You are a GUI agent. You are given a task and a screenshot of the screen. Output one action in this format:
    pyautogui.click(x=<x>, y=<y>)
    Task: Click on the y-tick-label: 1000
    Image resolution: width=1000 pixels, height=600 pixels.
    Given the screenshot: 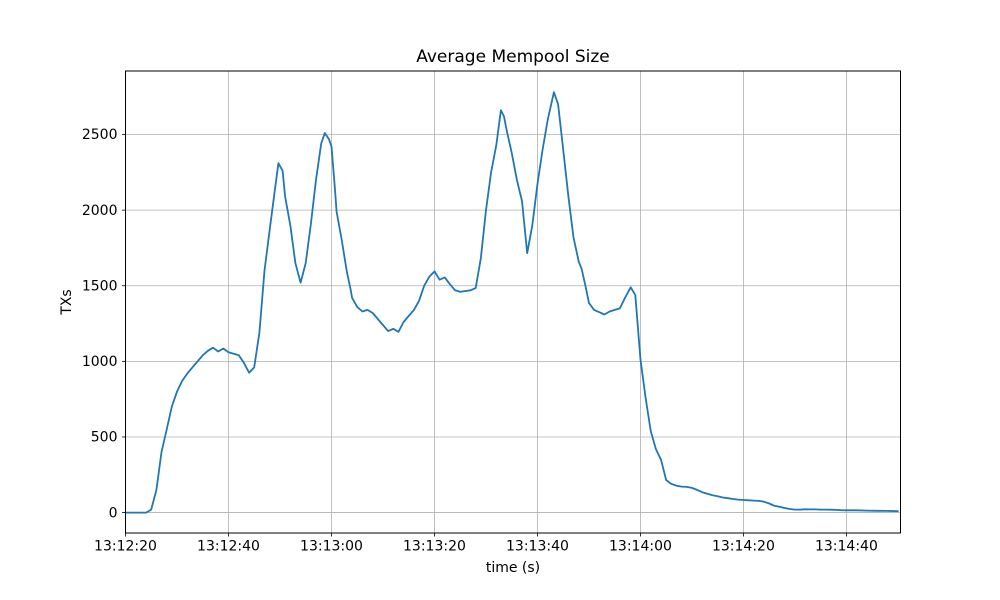 What is the action you would take?
    pyautogui.click(x=100, y=362)
    